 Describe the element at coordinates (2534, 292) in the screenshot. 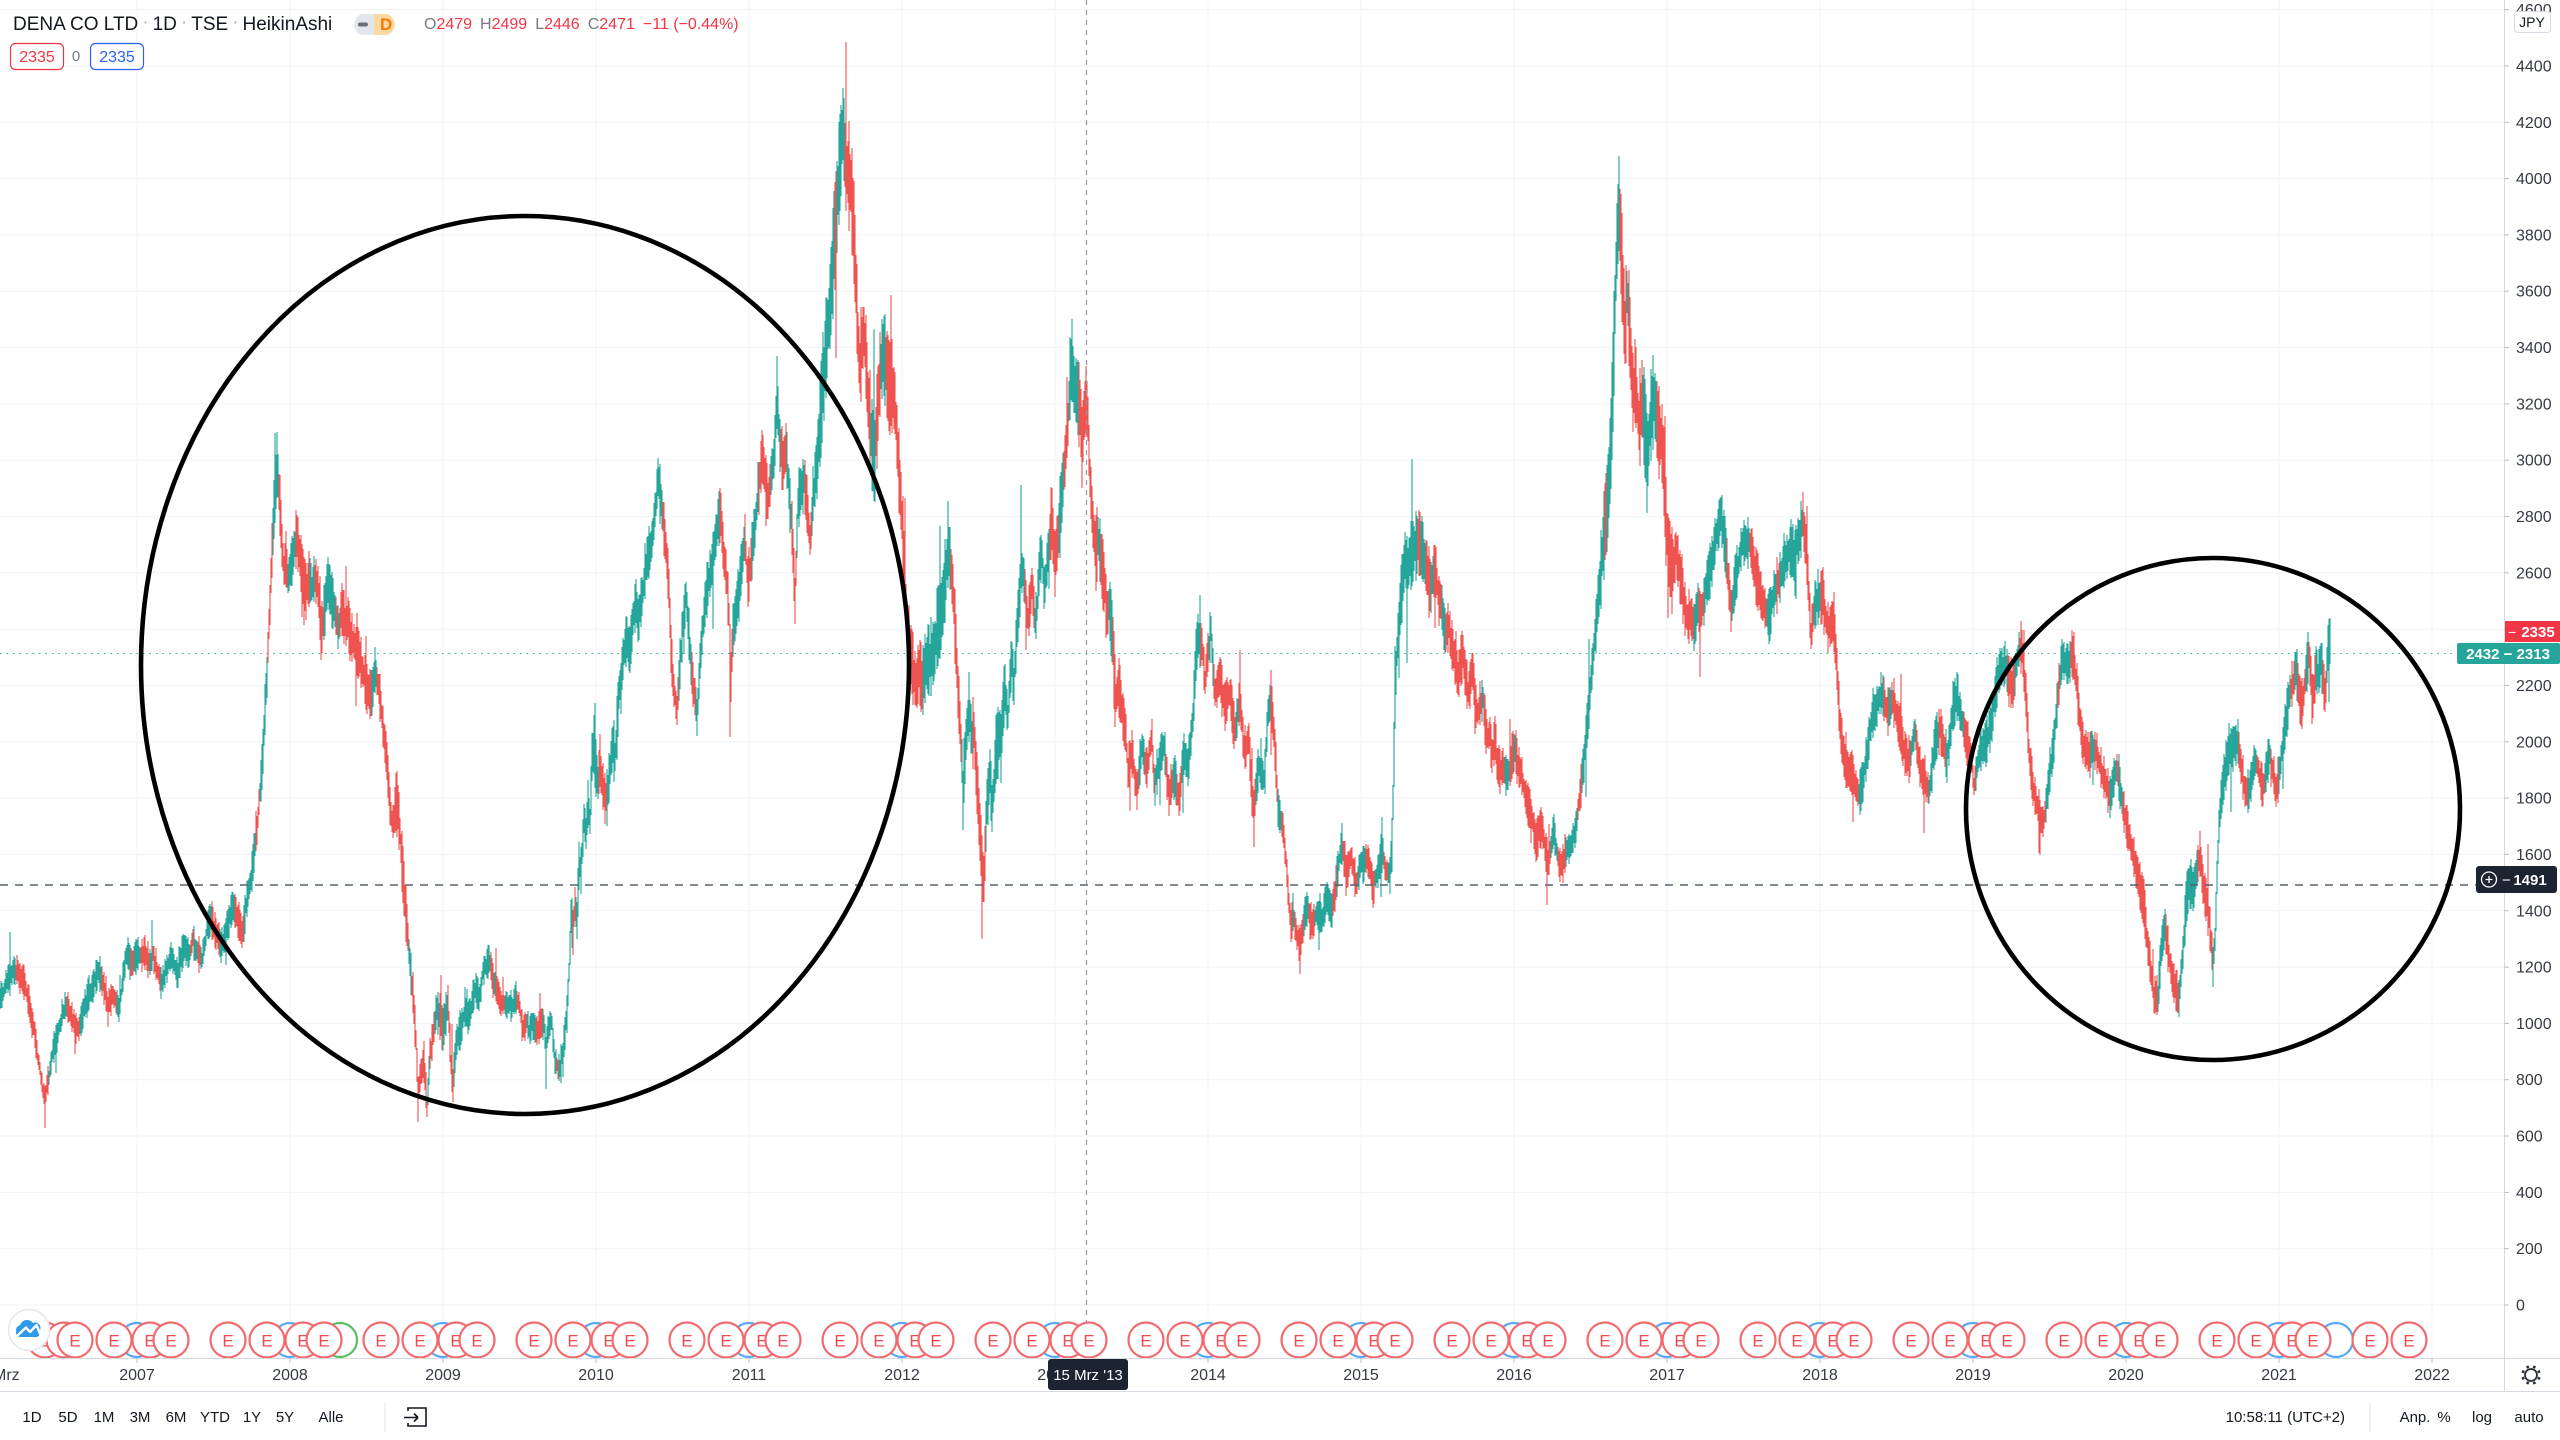

I see `svg-text: 3600` at that location.